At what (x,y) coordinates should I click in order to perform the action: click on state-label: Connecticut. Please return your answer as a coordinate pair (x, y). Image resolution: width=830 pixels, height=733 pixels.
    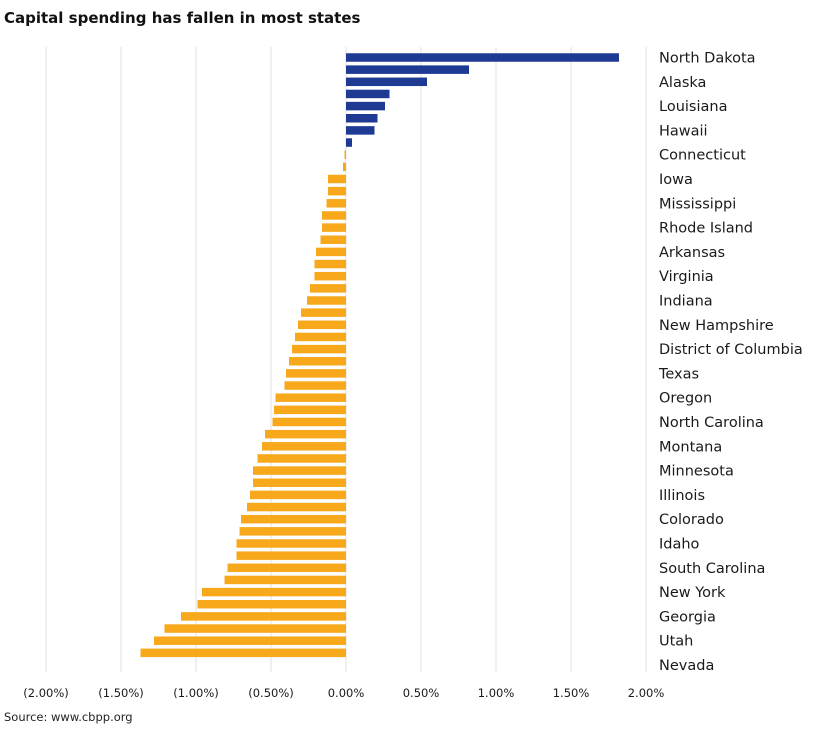
    Looking at the image, I should click on (702, 156).